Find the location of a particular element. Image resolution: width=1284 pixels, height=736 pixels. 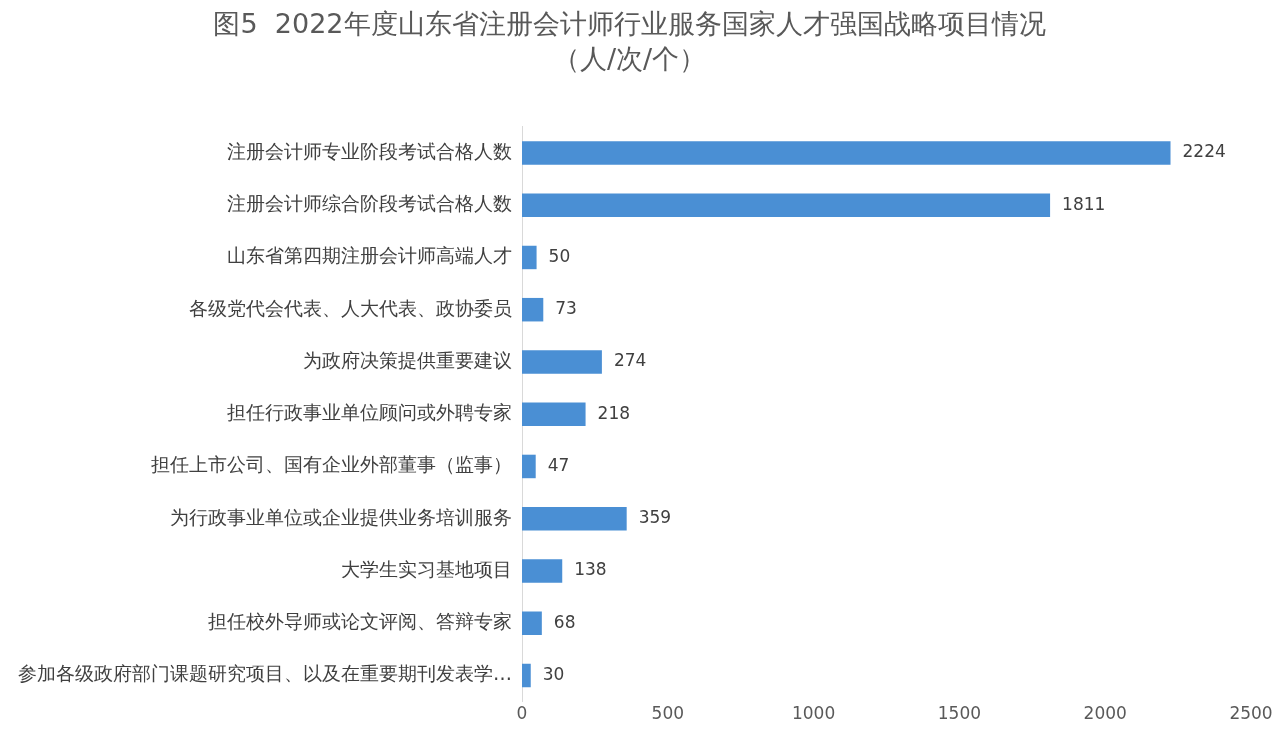

data-label: 138 is located at coordinates (590, 569).